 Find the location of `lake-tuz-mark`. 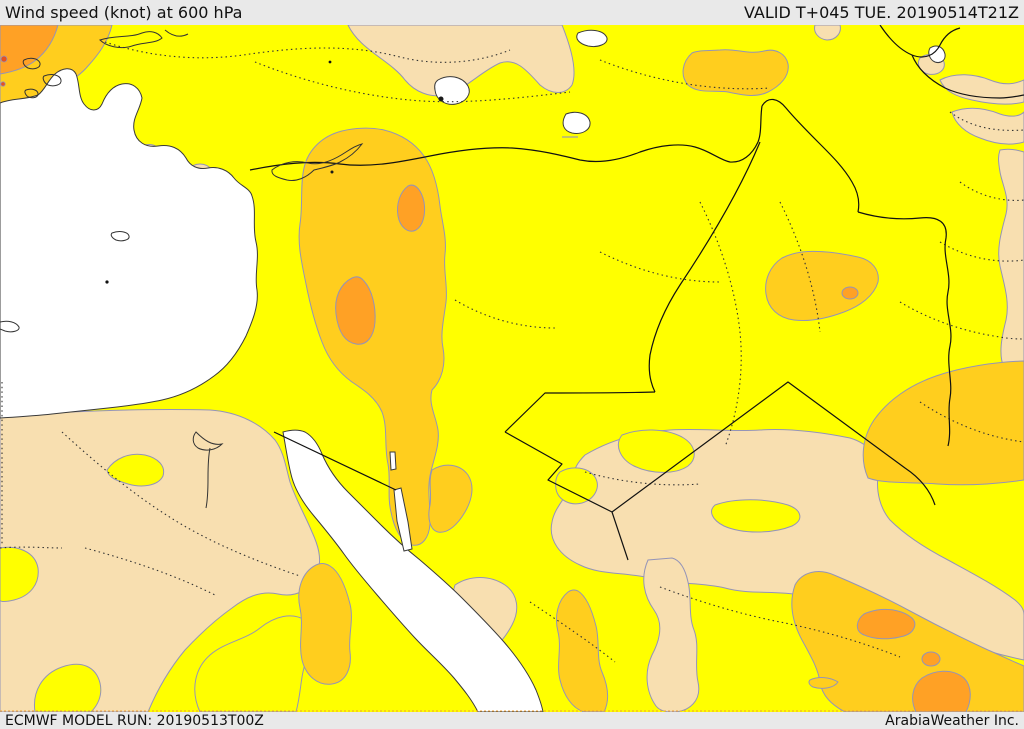

lake-tuz-mark is located at coordinates (441, 99).